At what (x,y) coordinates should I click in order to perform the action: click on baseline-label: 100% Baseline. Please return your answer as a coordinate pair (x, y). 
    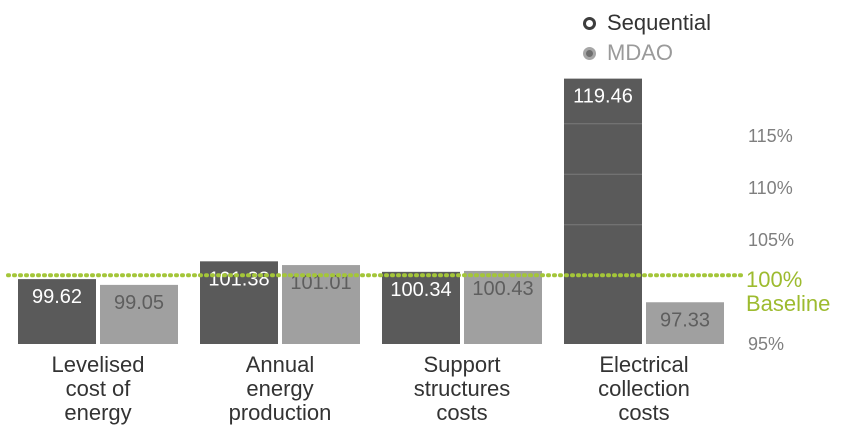
    Looking at the image, I should click on (788, 292).